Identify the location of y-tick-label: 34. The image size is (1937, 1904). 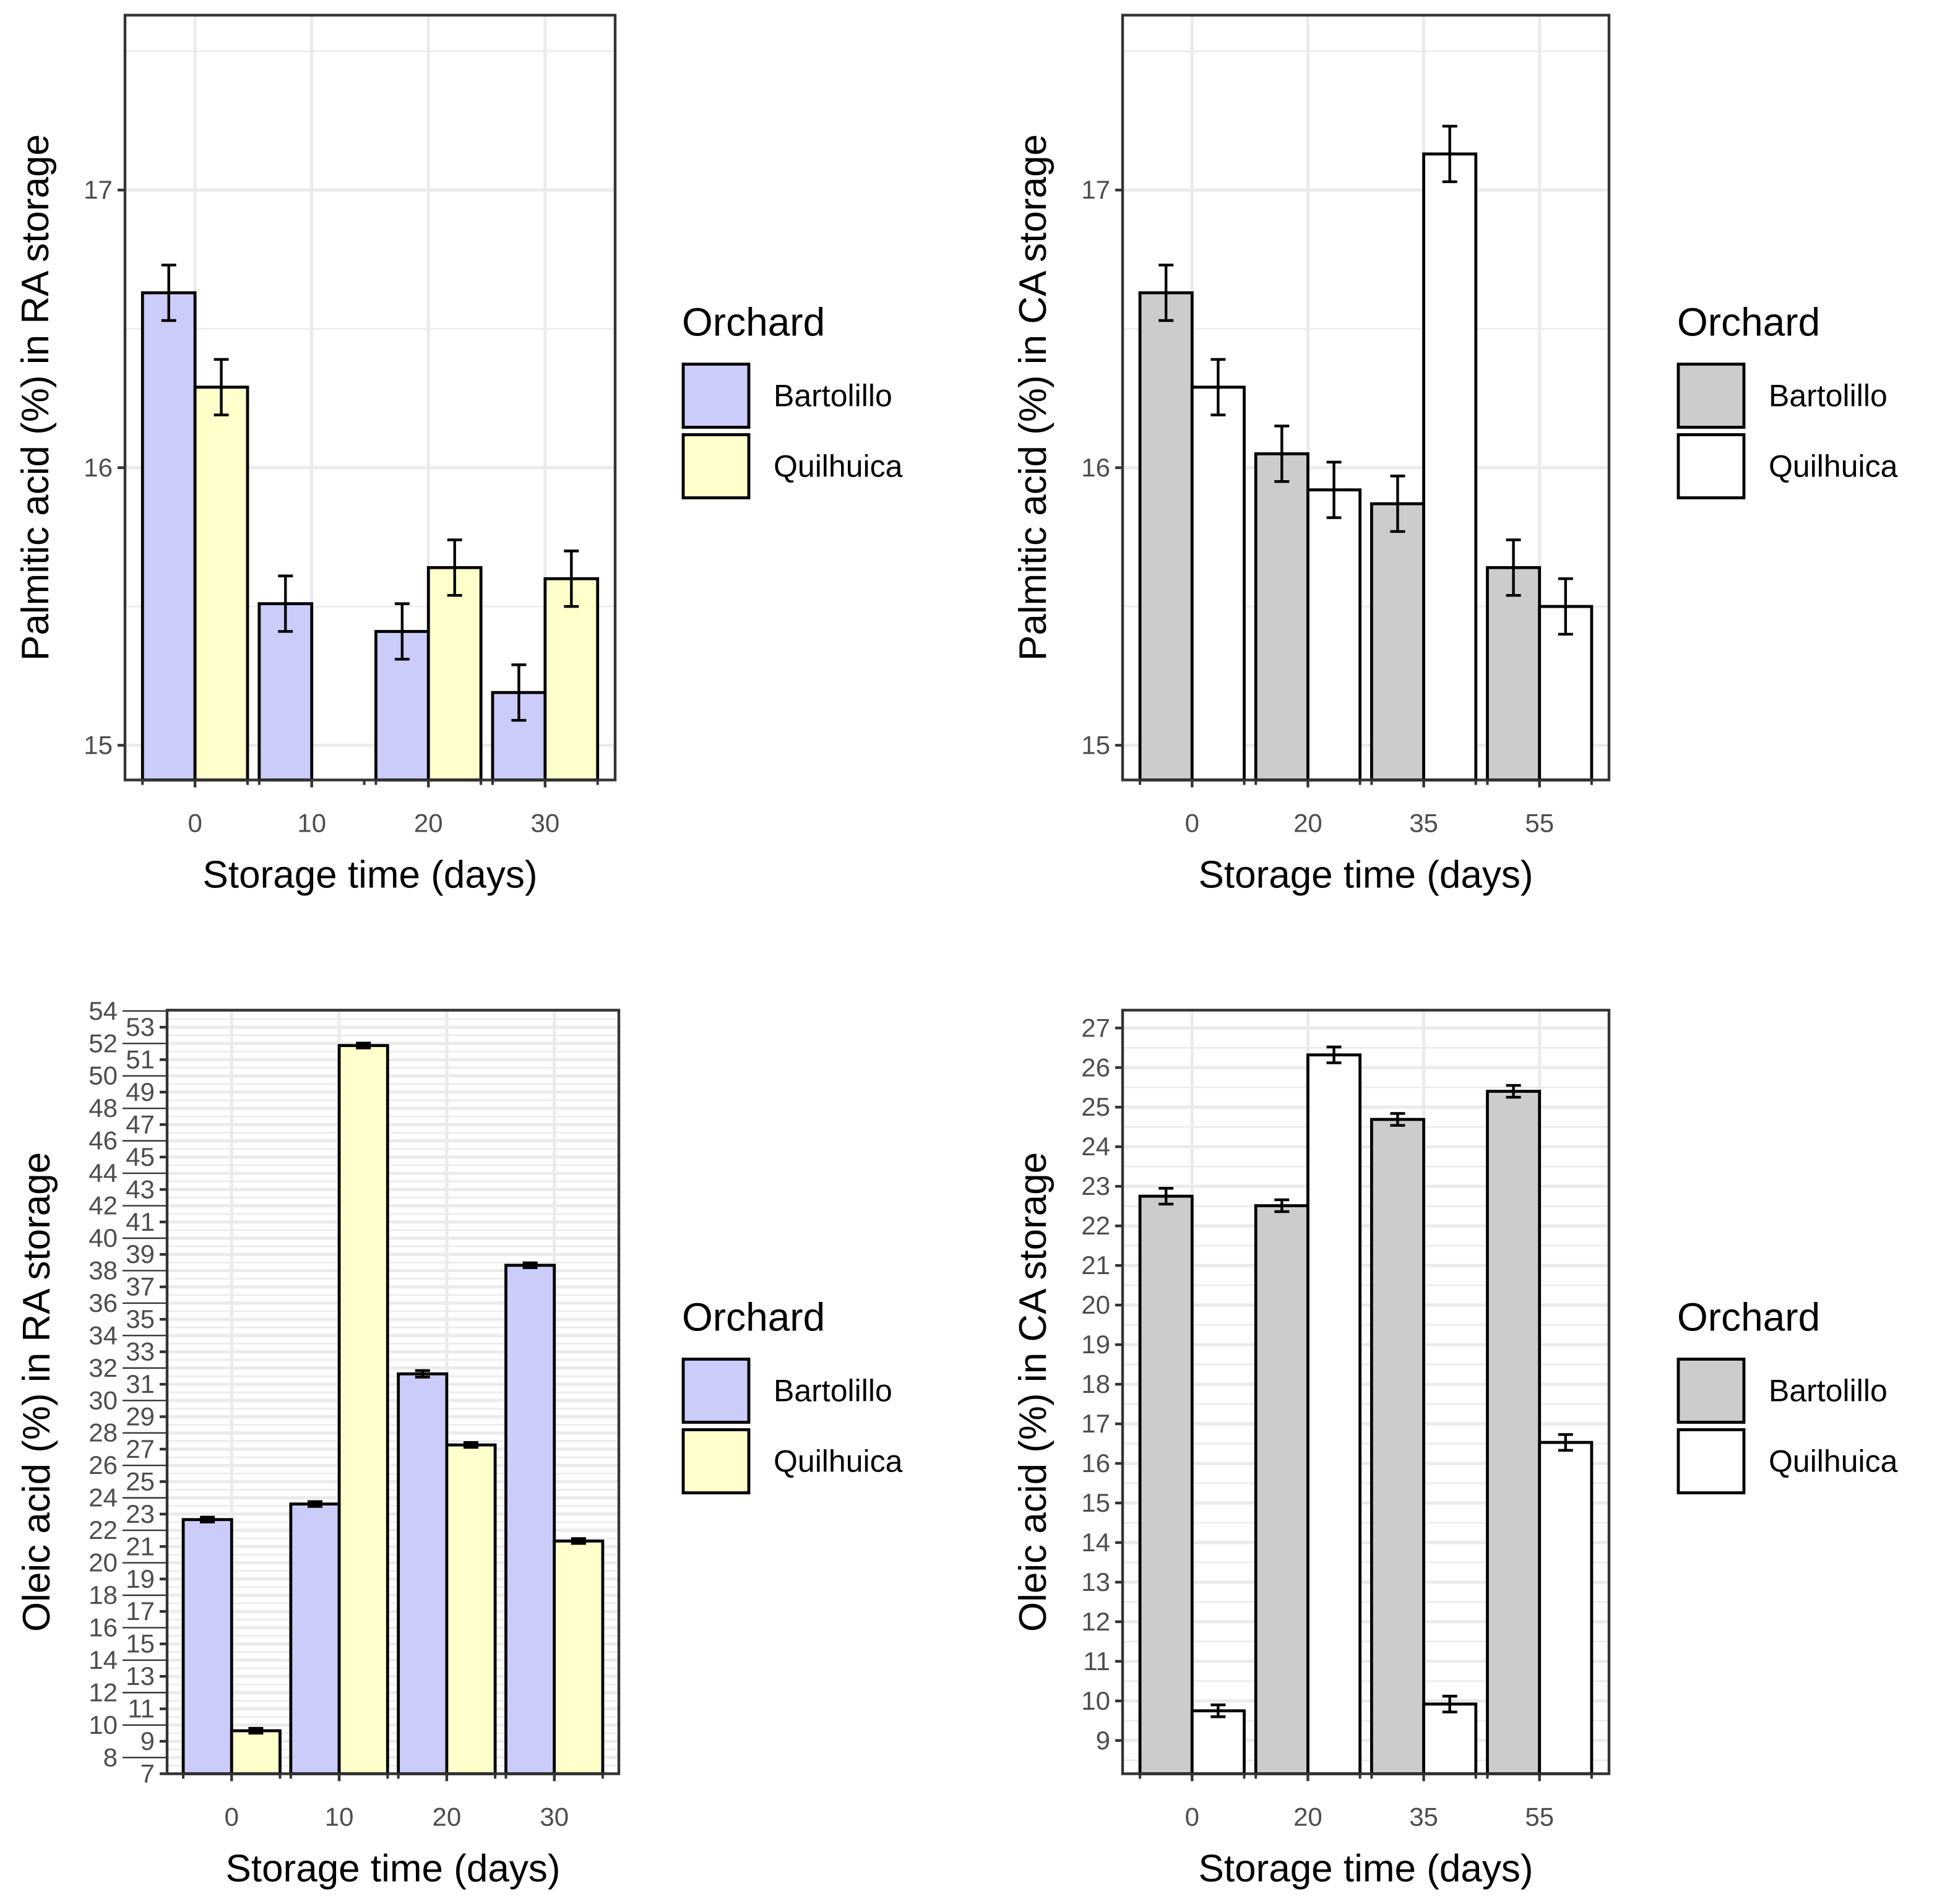
(103, 1335).